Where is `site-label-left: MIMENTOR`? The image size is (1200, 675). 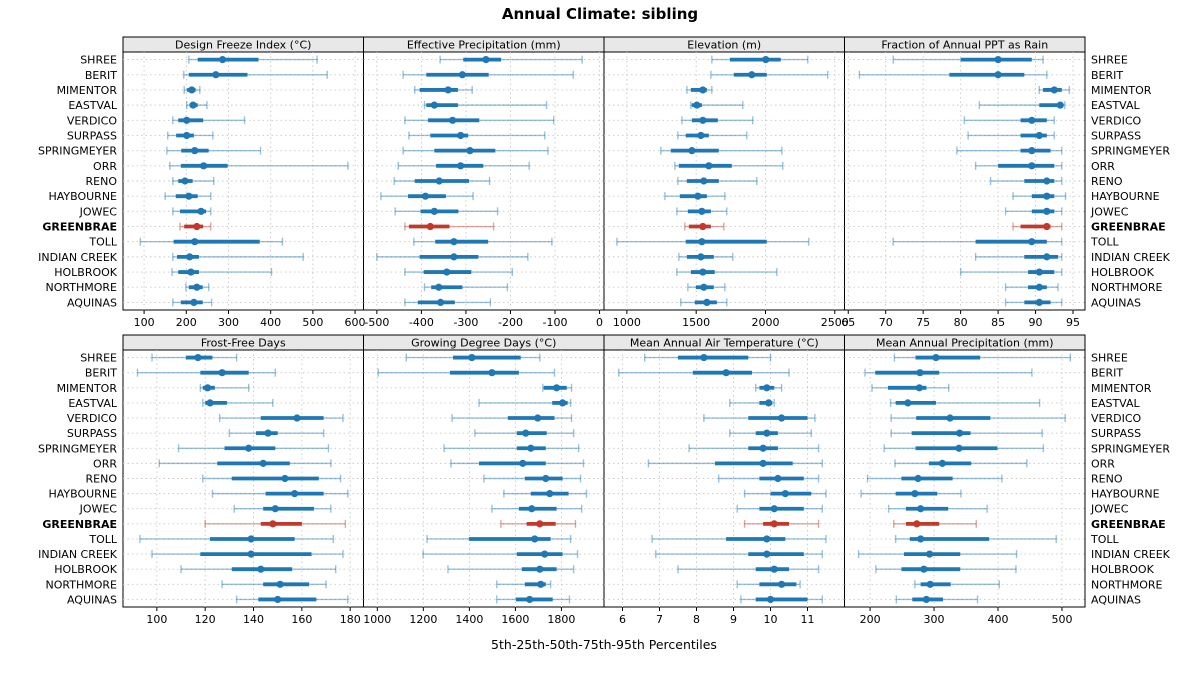
site-label-left: MIMENTOR is located at coordinates (87, 90).